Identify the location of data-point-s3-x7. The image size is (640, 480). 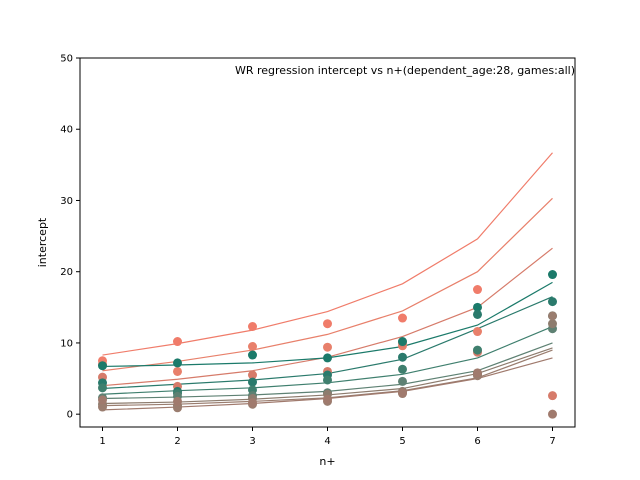
(552, 396).